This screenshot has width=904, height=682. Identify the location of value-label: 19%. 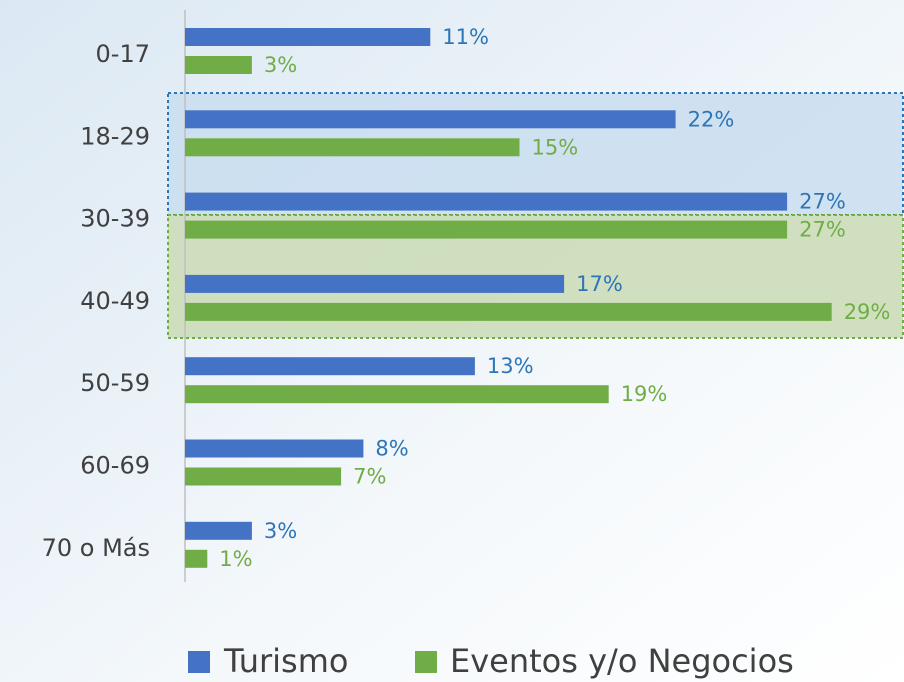
(644, 394).